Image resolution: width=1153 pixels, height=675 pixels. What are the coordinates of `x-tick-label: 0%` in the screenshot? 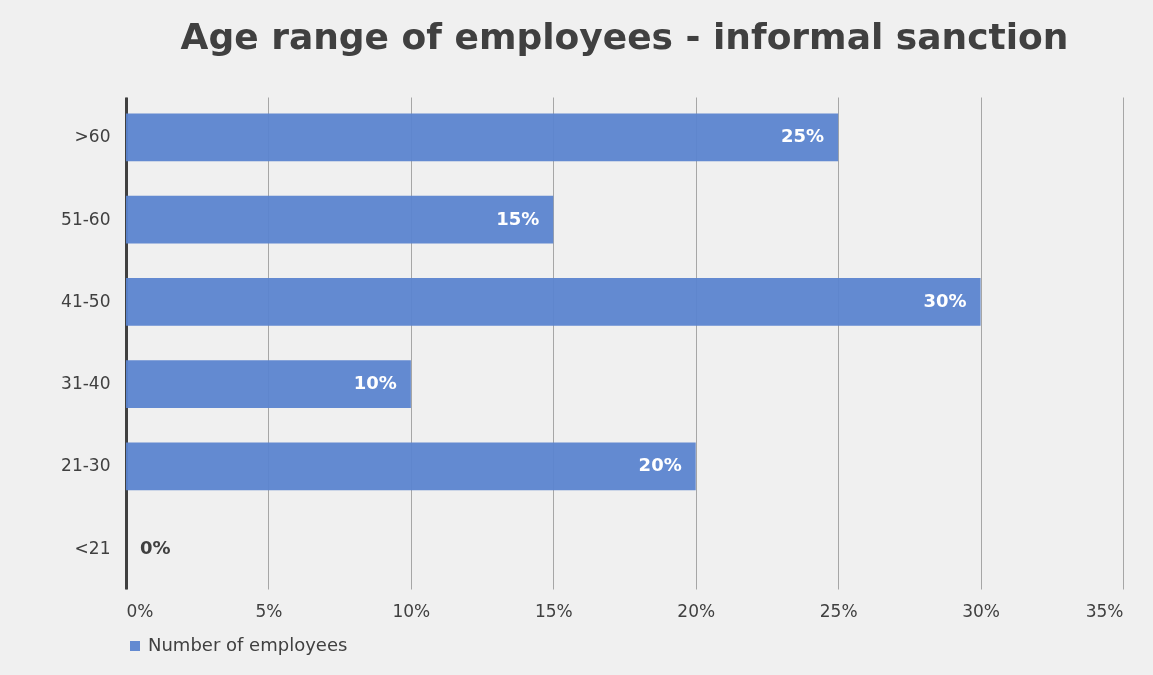 It's located at (140, 610).